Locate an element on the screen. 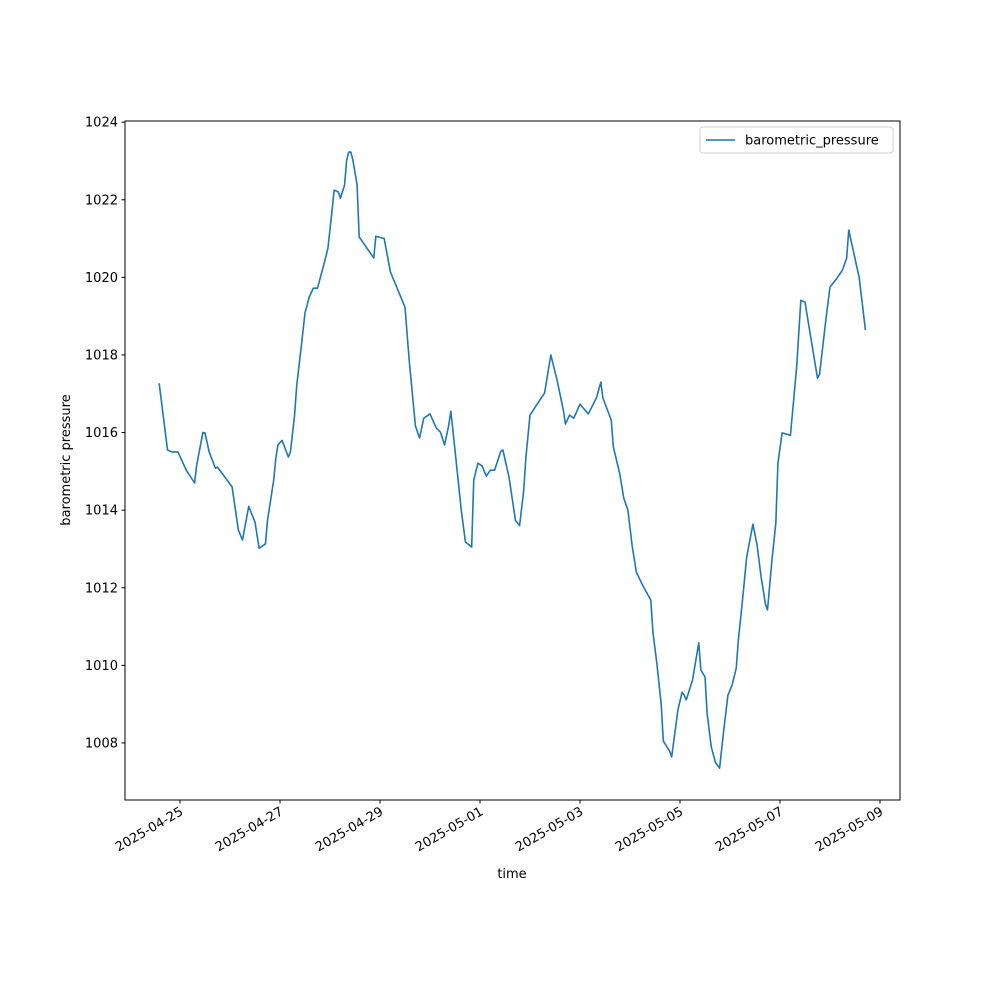  x-tick-label: 2025-04-29 is located at coordinates (349, 829).